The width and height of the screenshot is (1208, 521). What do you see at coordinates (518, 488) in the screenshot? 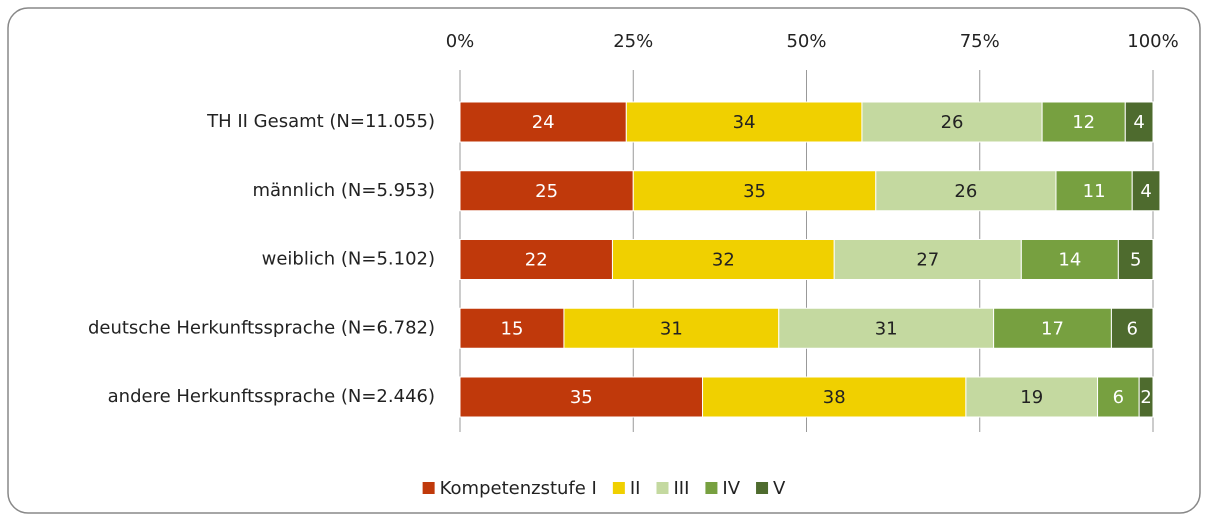
I see `legend-label: Kompetenzstufe I` at bounding box center [518, 488].